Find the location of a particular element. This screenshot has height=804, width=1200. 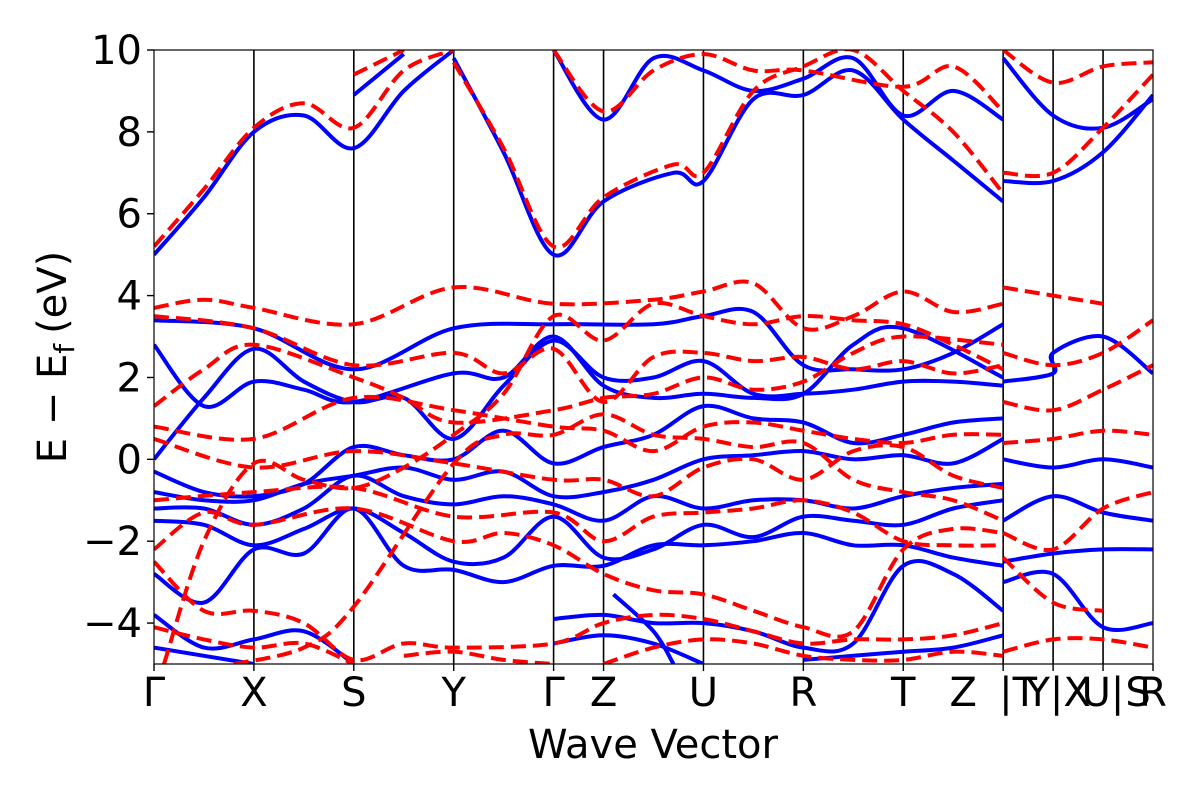

y-tick-label-7: 10 is located at coordinates (116, 51).